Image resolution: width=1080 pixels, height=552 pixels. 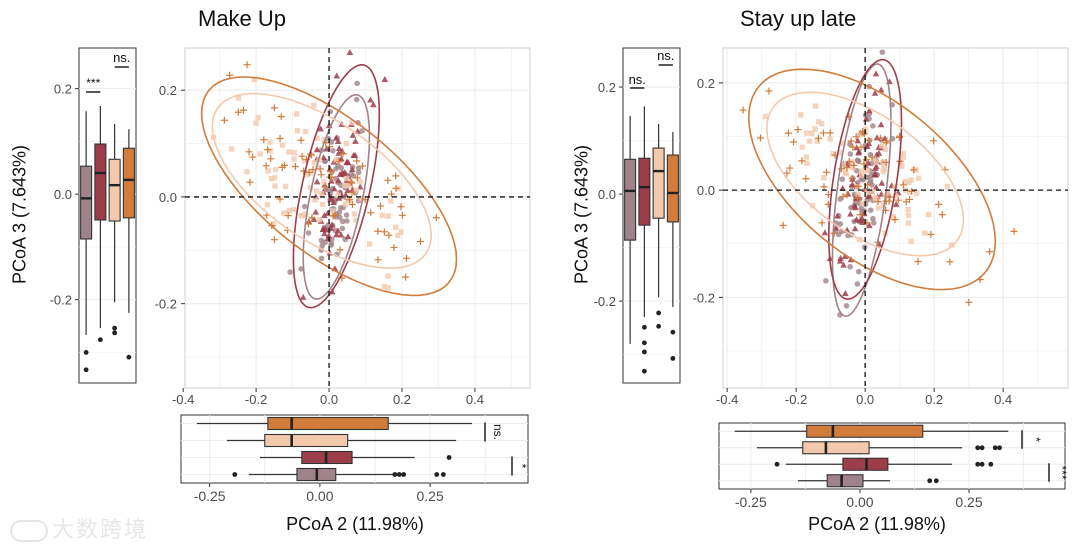 What do you see at coordinates (100, 182) in the screenshot?
I see `box-darkred` at bounding box center [100, 182].